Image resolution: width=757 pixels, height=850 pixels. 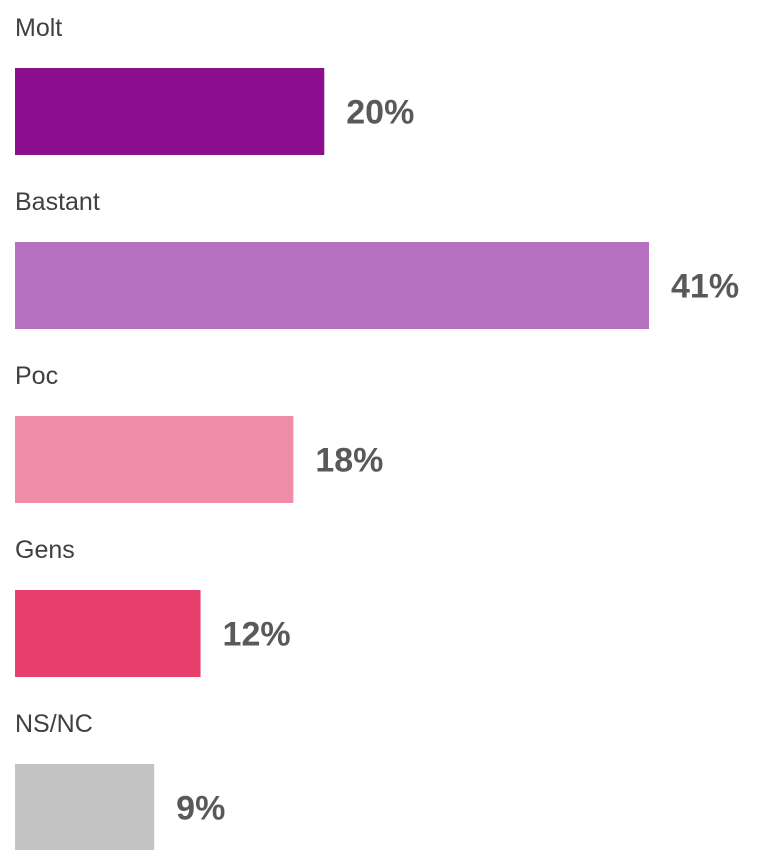 I want to click on bar-group-0: Molt 20%, so click(x=214, y=84).